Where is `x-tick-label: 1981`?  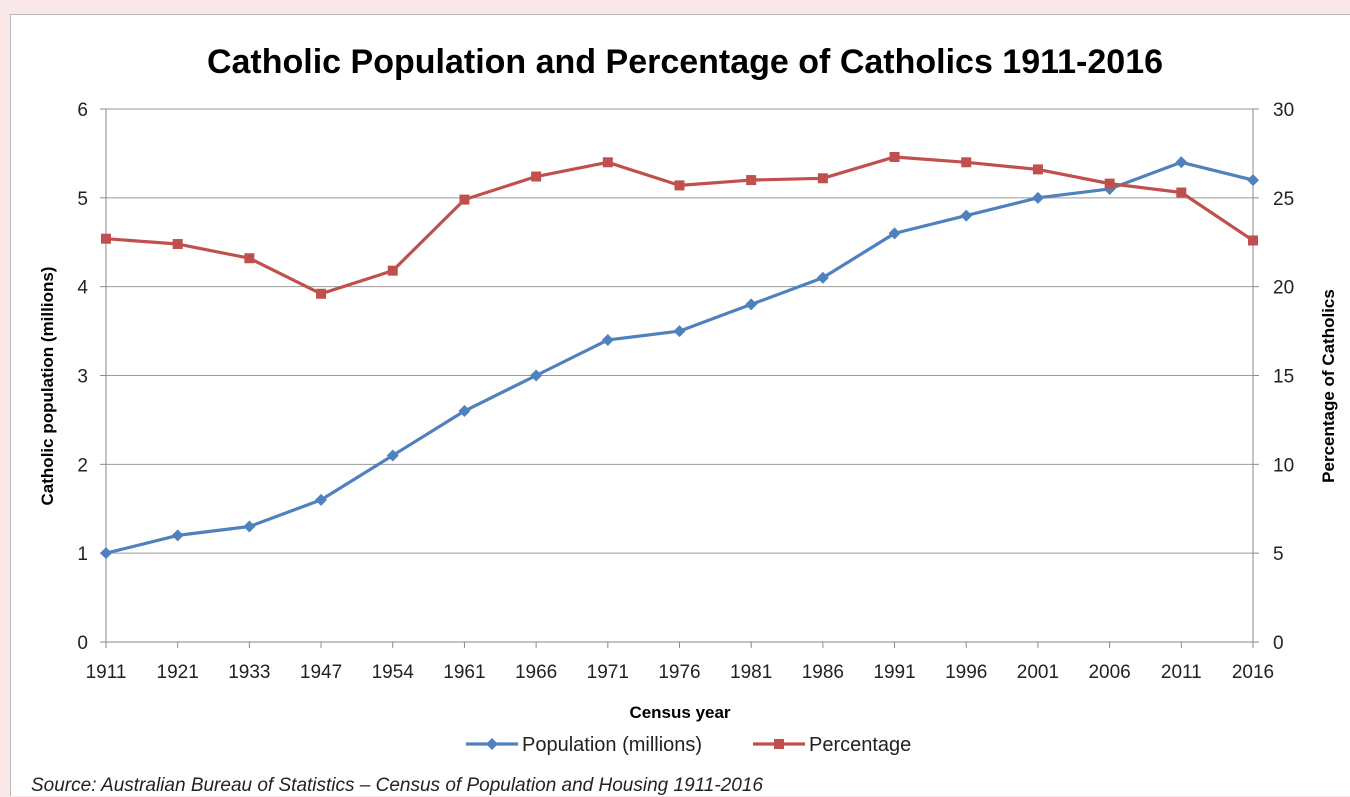 x-tick-label: 1981 is located at coordinates (751, 672).